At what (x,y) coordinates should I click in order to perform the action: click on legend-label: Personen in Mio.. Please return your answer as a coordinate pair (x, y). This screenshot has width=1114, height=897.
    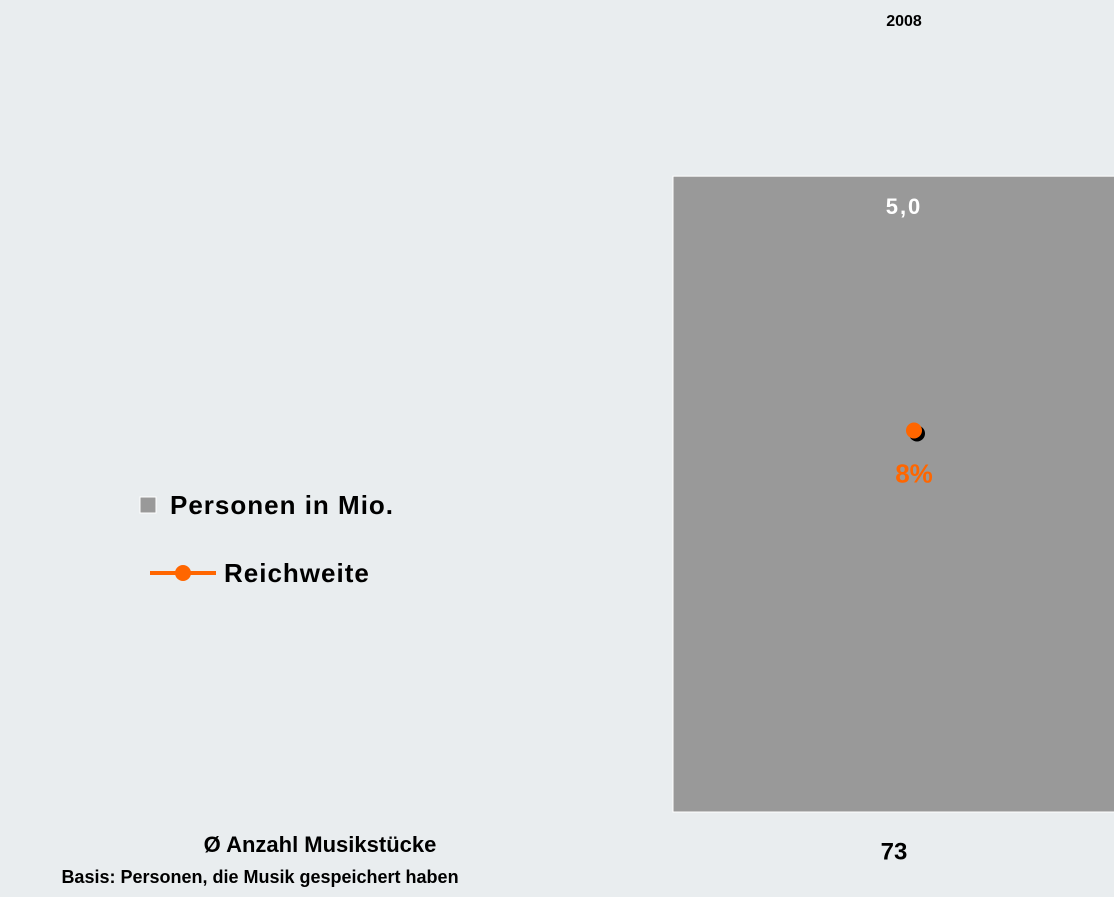
    Looking at the image, I should click on (282, 505).